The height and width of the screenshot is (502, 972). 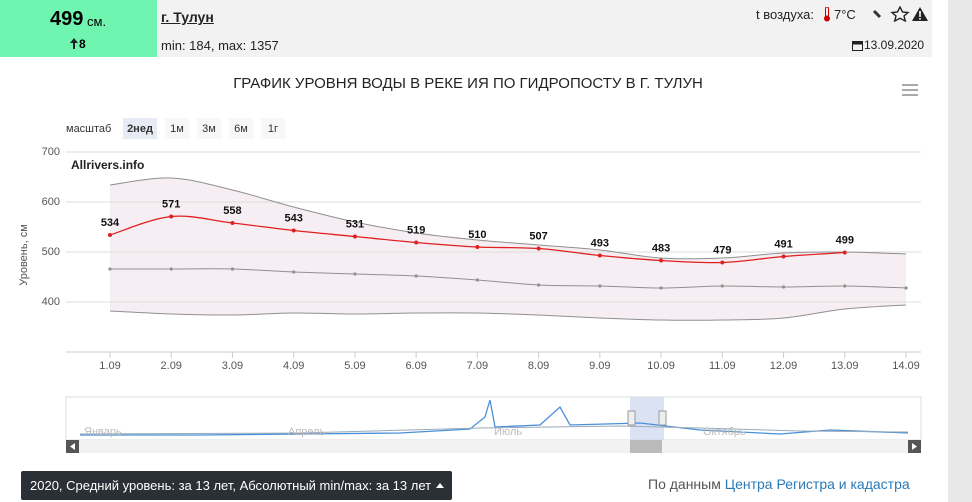 What do you see at coordinates (97, 21) in the screenshot?
I see `level-unit: см.` at bounding box center [97, 21].